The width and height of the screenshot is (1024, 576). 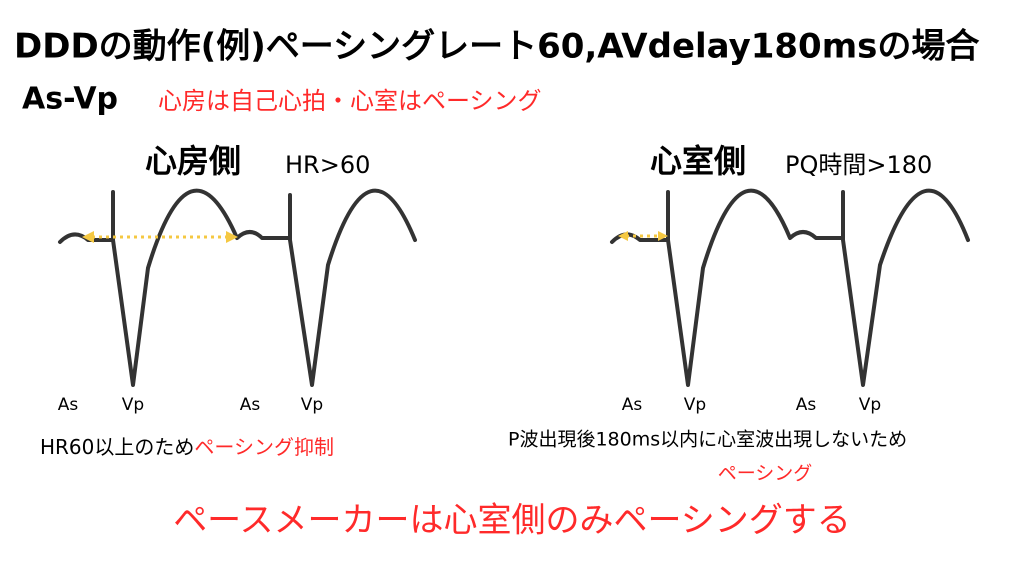 I want to click on caption-result: ペーシング, so click(x=765, y=474).